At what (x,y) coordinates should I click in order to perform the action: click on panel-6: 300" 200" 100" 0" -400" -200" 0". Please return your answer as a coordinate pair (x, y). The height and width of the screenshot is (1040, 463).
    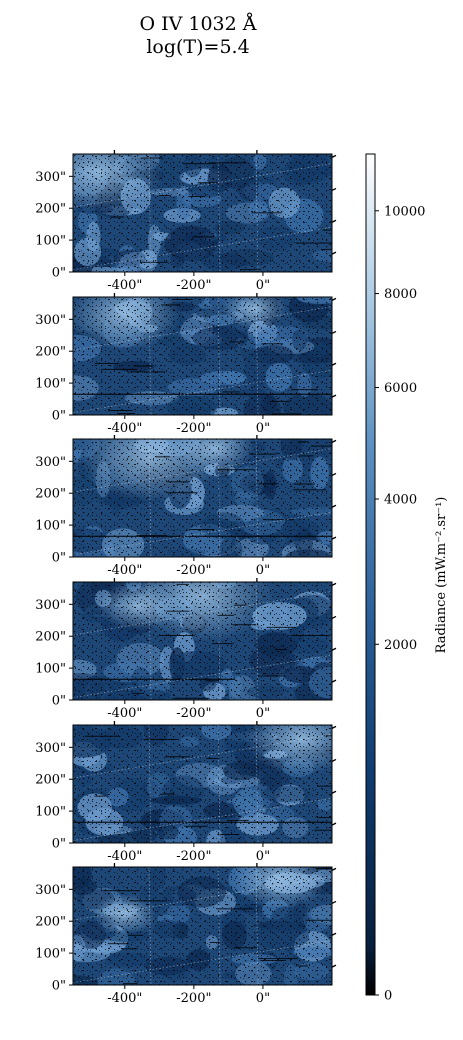
    Looking at the image, I should click on (186, 934).